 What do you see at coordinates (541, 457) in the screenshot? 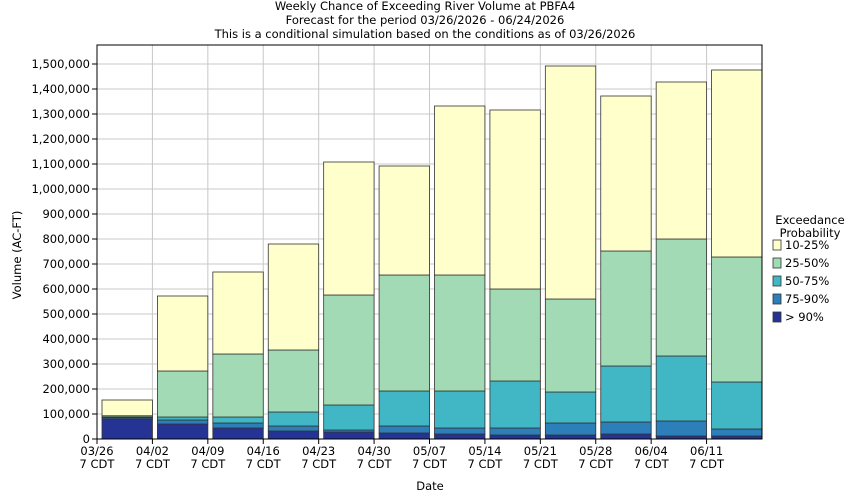
I see `x-tick-label: 05/21 7 CDT` at bounding box center [541, 457].